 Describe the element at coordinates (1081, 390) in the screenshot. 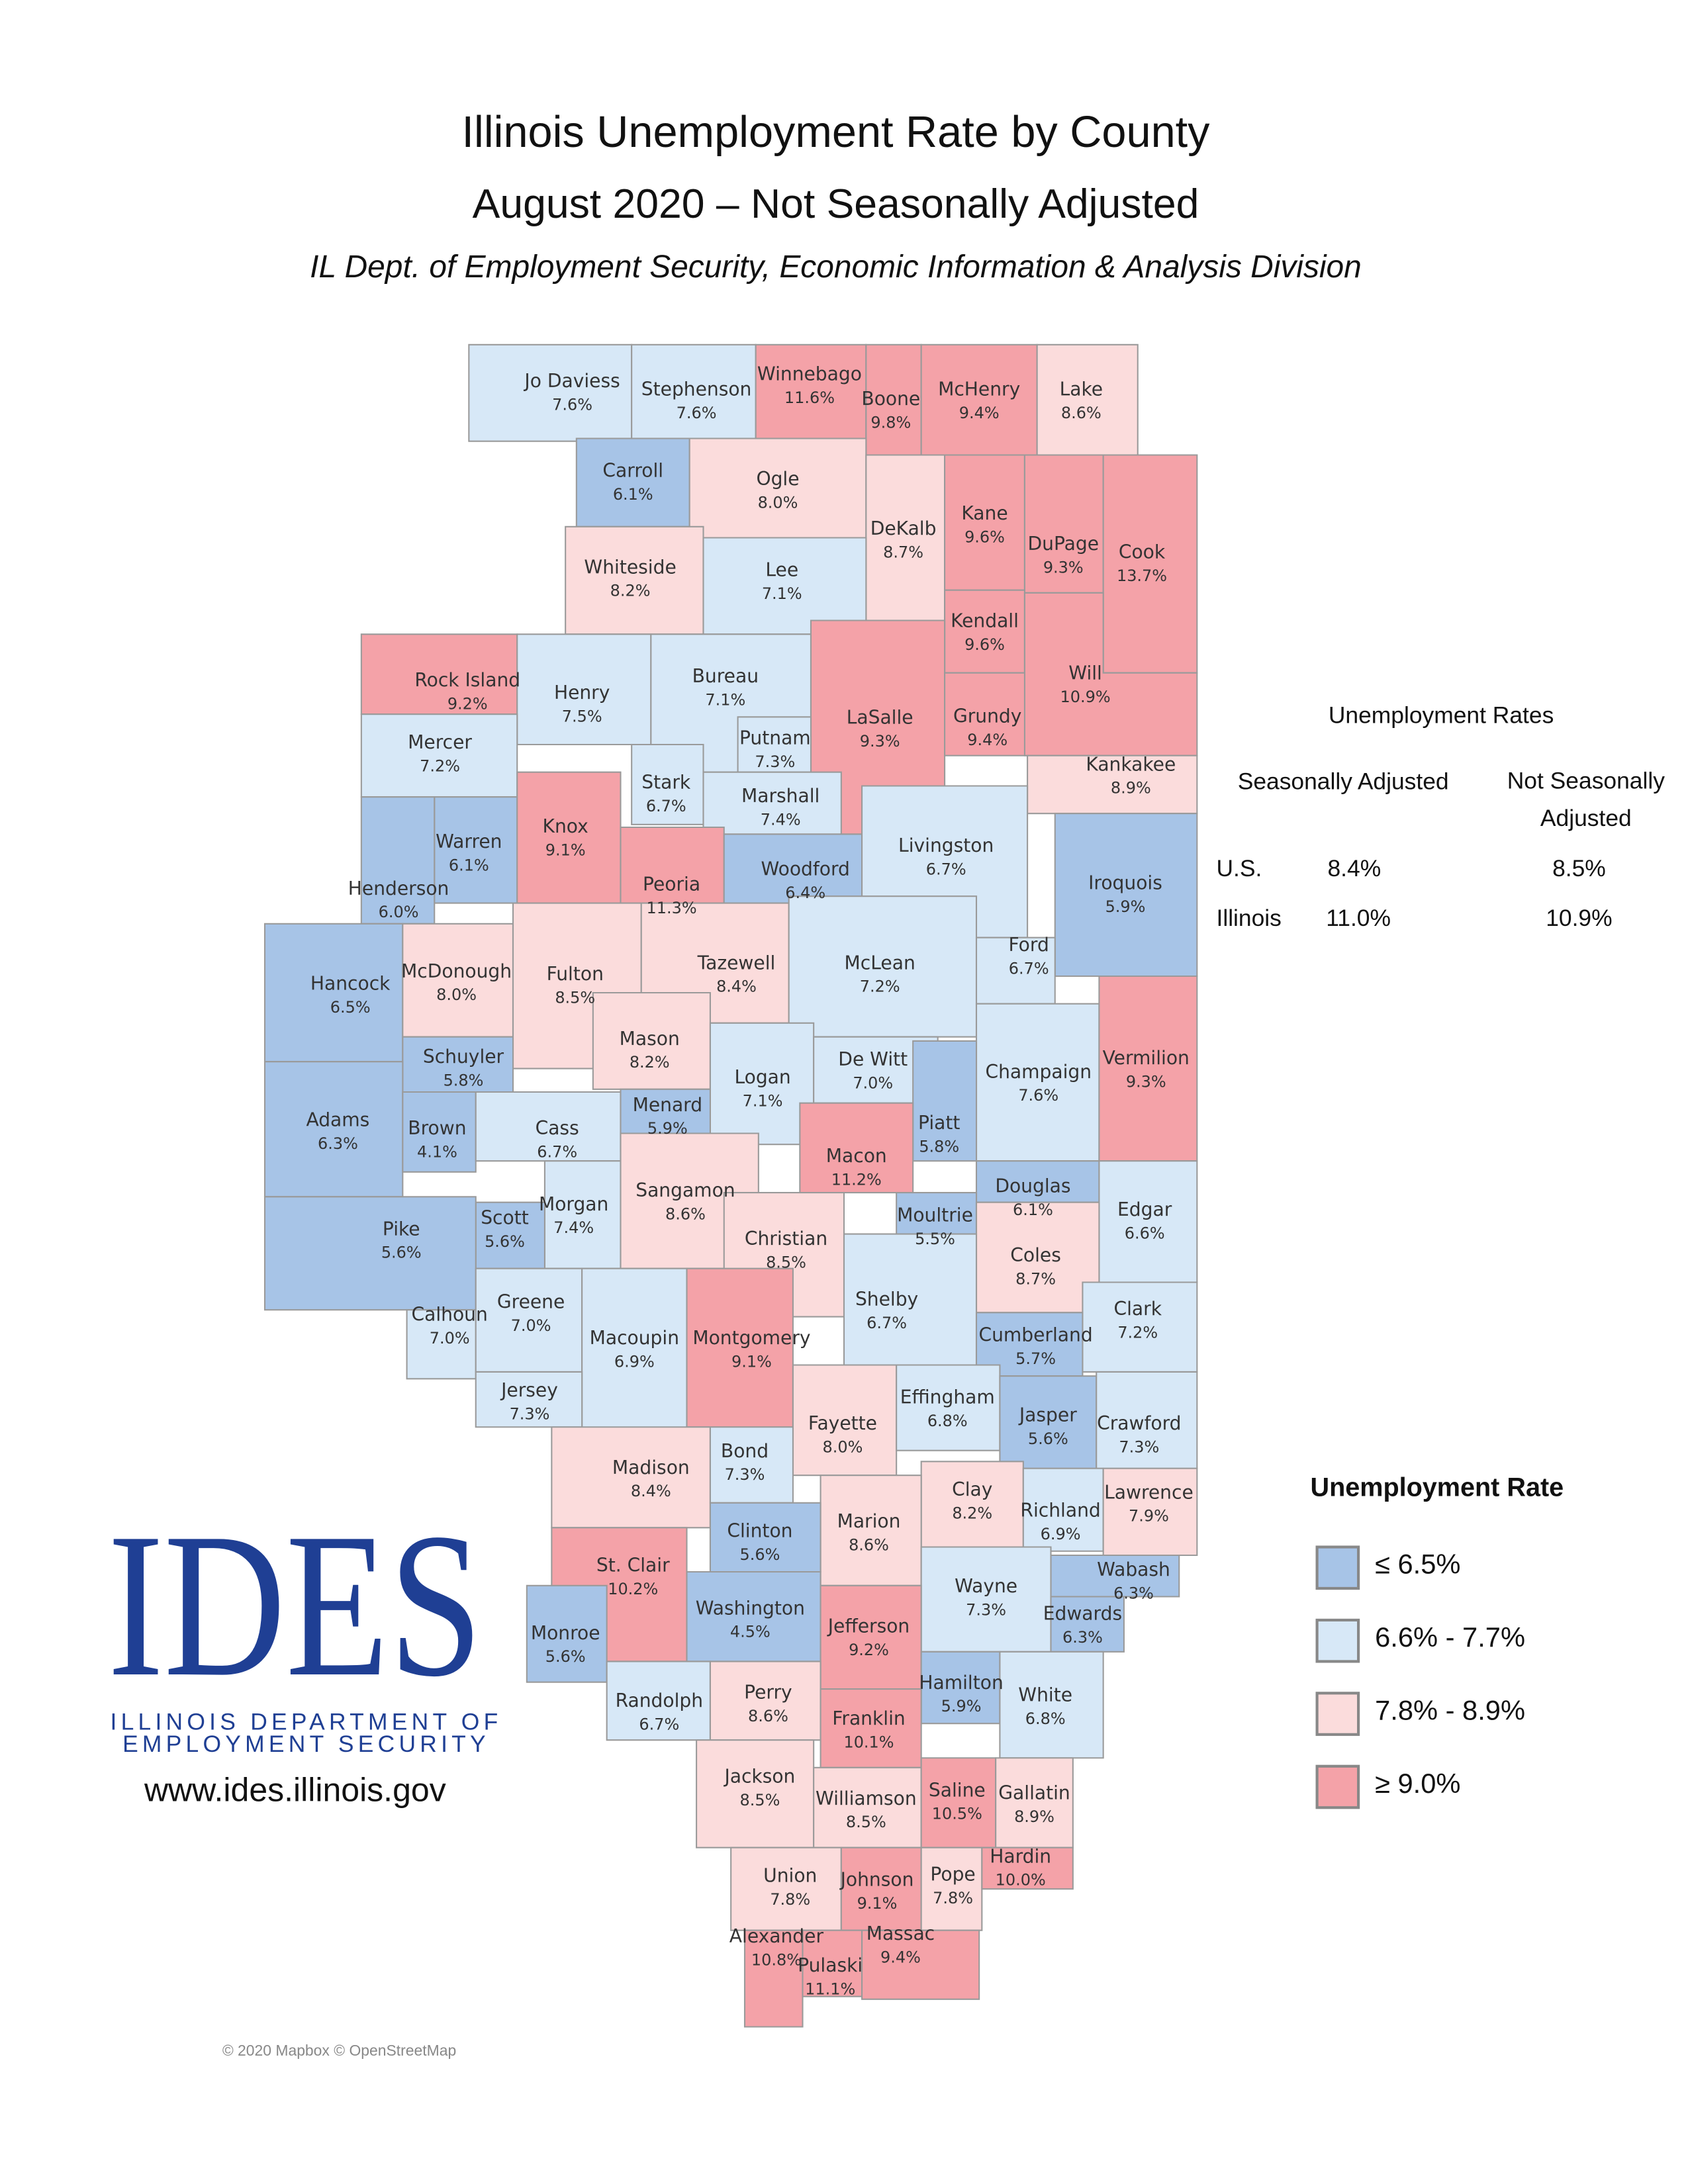

I see `county-name: Lake` at that location.